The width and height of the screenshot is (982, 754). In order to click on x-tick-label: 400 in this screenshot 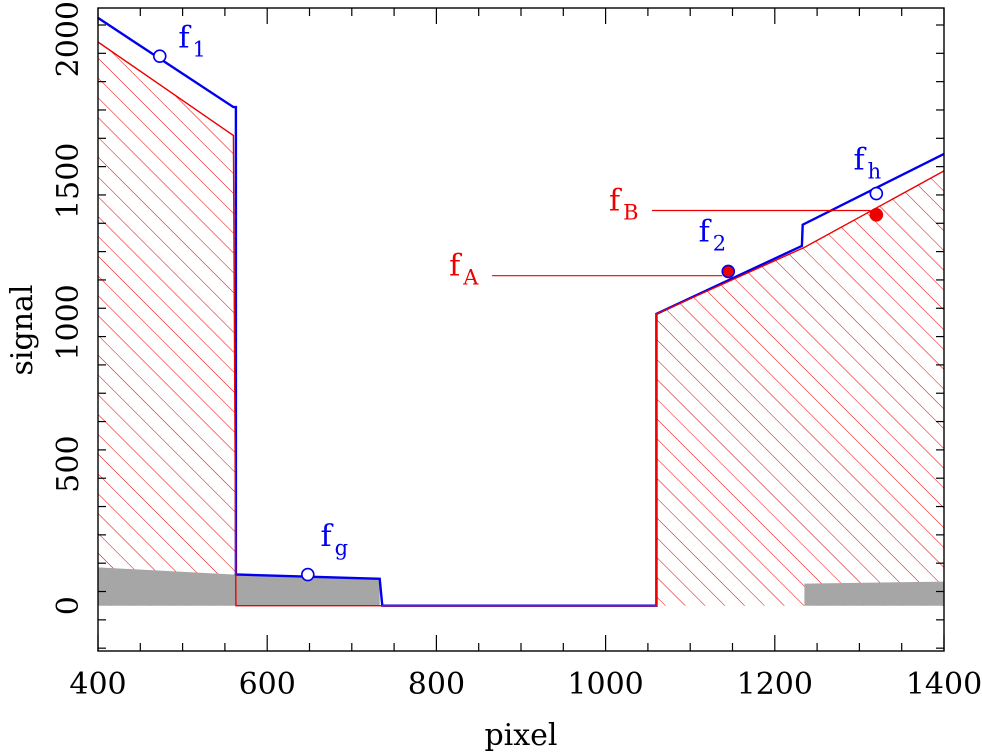, I will do `click(97, 684)`.